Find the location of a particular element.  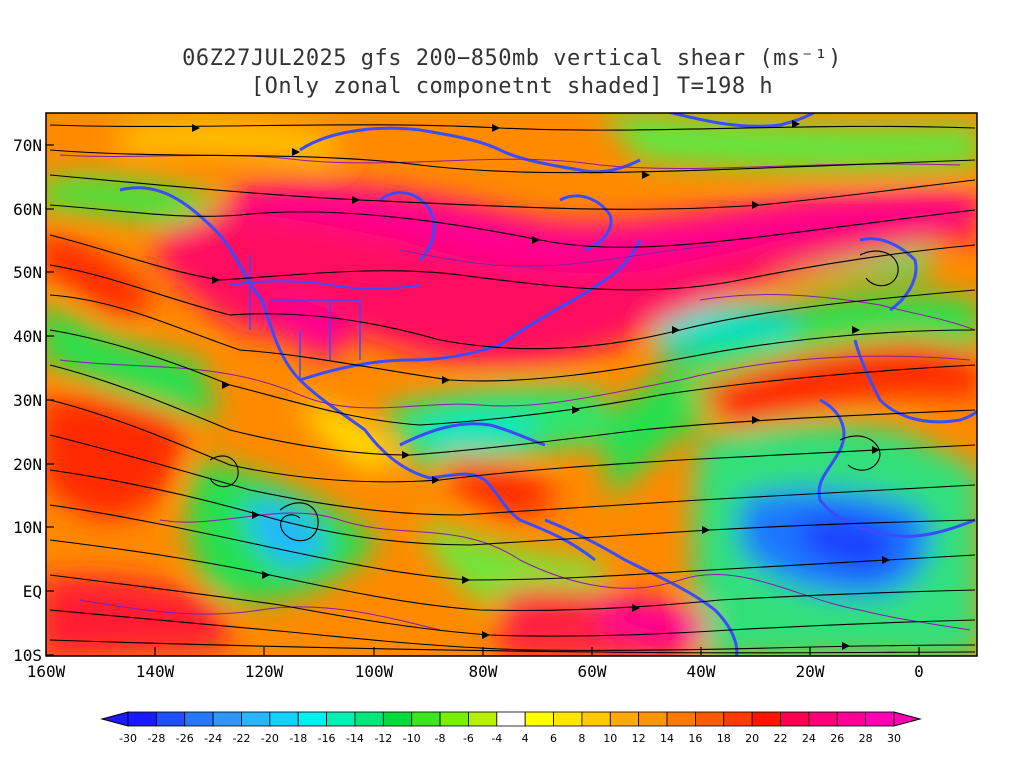

colorbar-tick-label: -18 is located at coordinates (298, 738).